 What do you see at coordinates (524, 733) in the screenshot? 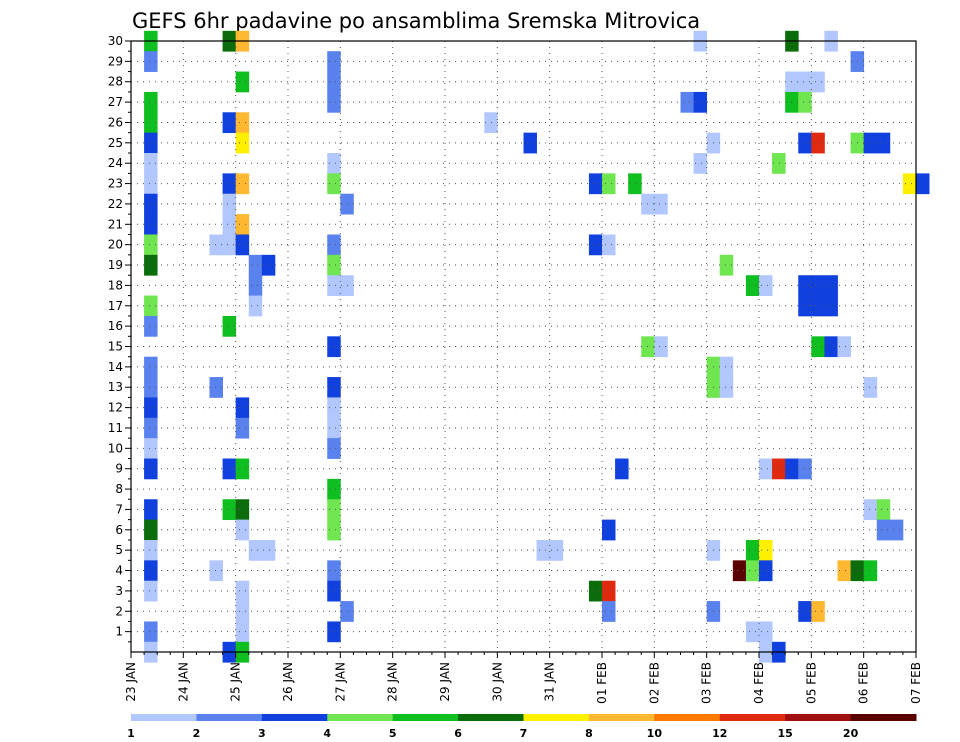
I see `legend-label: 7` at bounding box center [524, 733].